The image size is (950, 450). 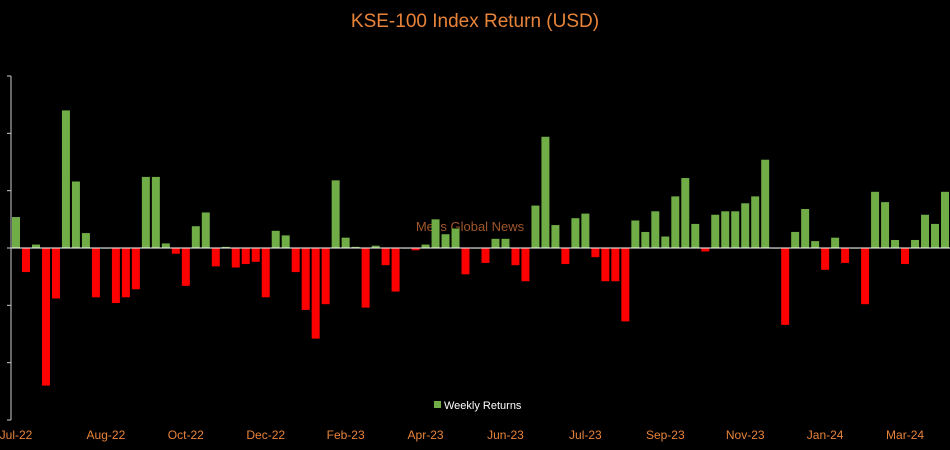 I want to click on x-tick-label: Dec-22, so click(x=265, y=435).